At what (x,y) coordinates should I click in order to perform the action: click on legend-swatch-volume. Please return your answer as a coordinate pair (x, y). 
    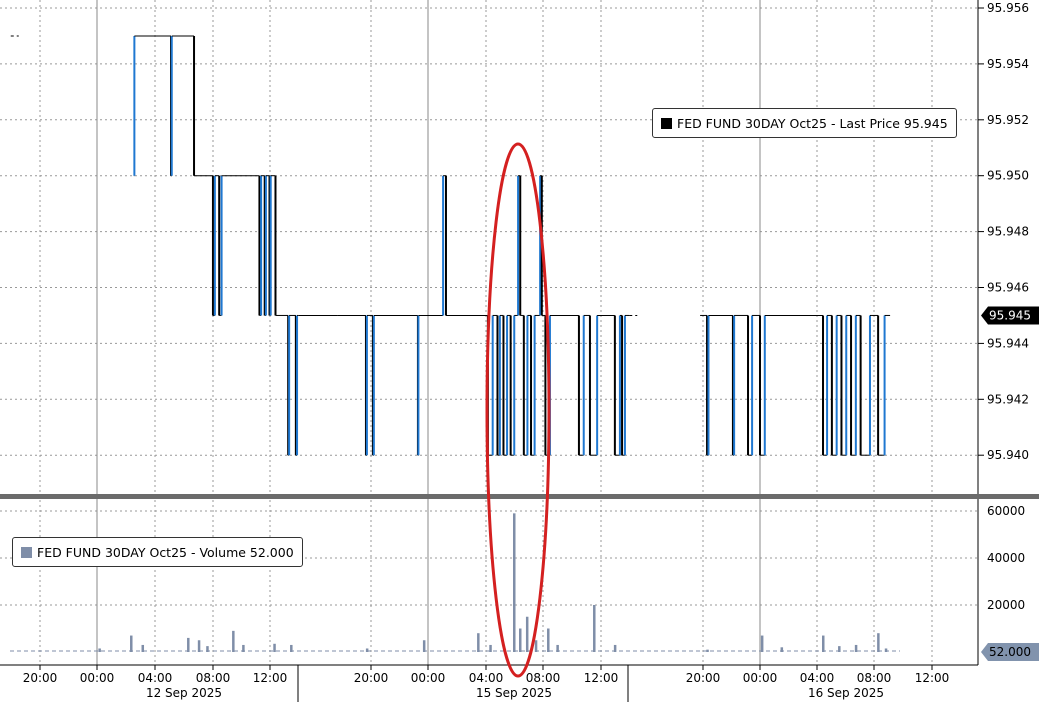
    Looking at the image, I should click on (26, 552).